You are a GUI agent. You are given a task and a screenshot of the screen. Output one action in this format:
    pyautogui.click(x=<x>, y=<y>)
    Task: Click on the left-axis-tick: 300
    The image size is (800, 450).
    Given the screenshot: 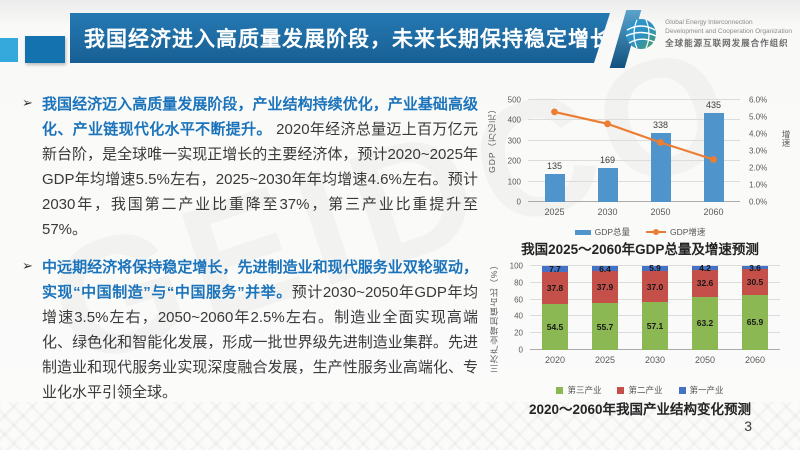 What is the action you would take?
    pyautogui.click(x=514, y=141)
    